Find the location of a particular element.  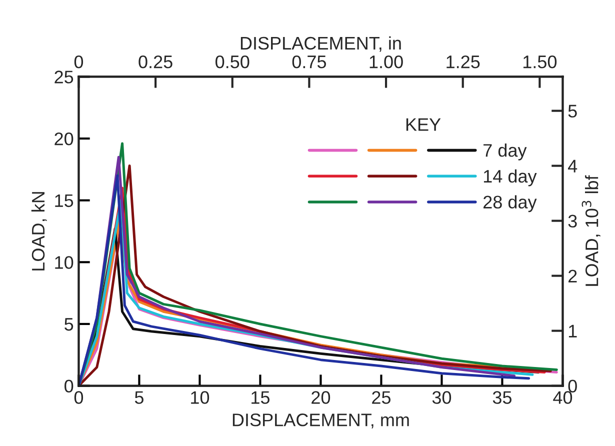

y-tick-label: 5 is located at coordinates (69, 324).